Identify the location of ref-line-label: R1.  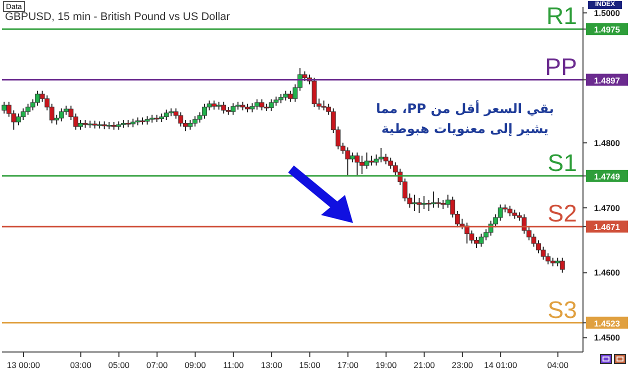
(561, 16).